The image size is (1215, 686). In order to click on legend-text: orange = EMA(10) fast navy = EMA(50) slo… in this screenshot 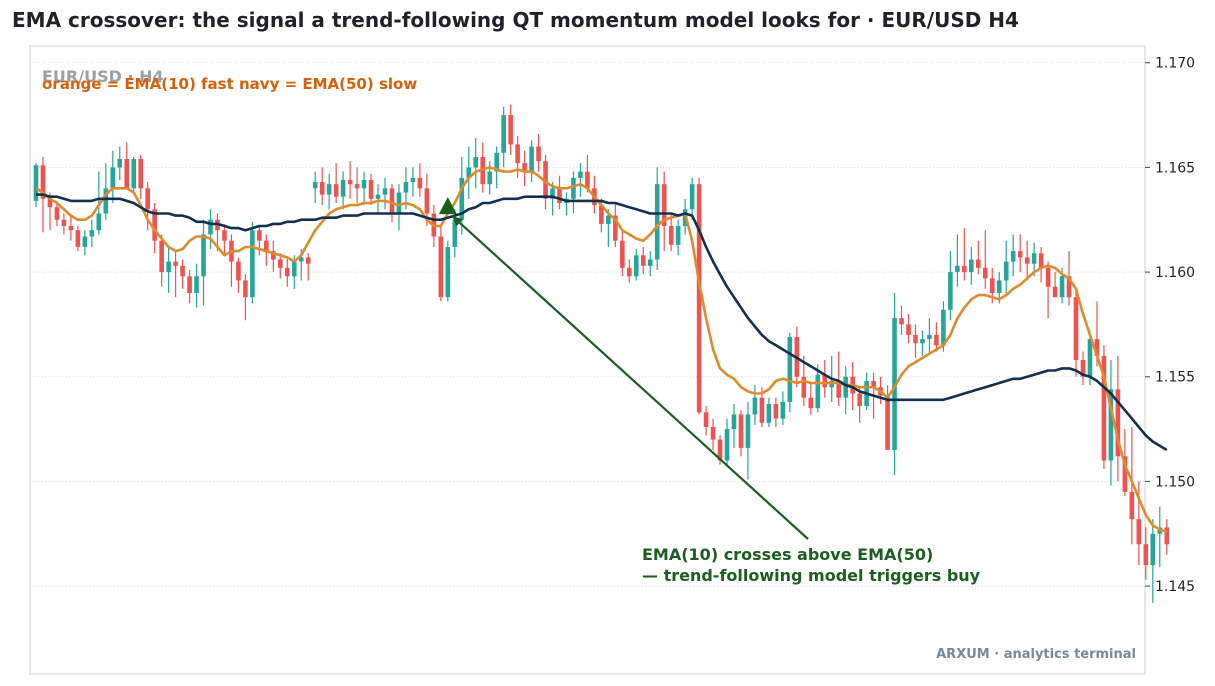, I will do `click(229, 84)`.